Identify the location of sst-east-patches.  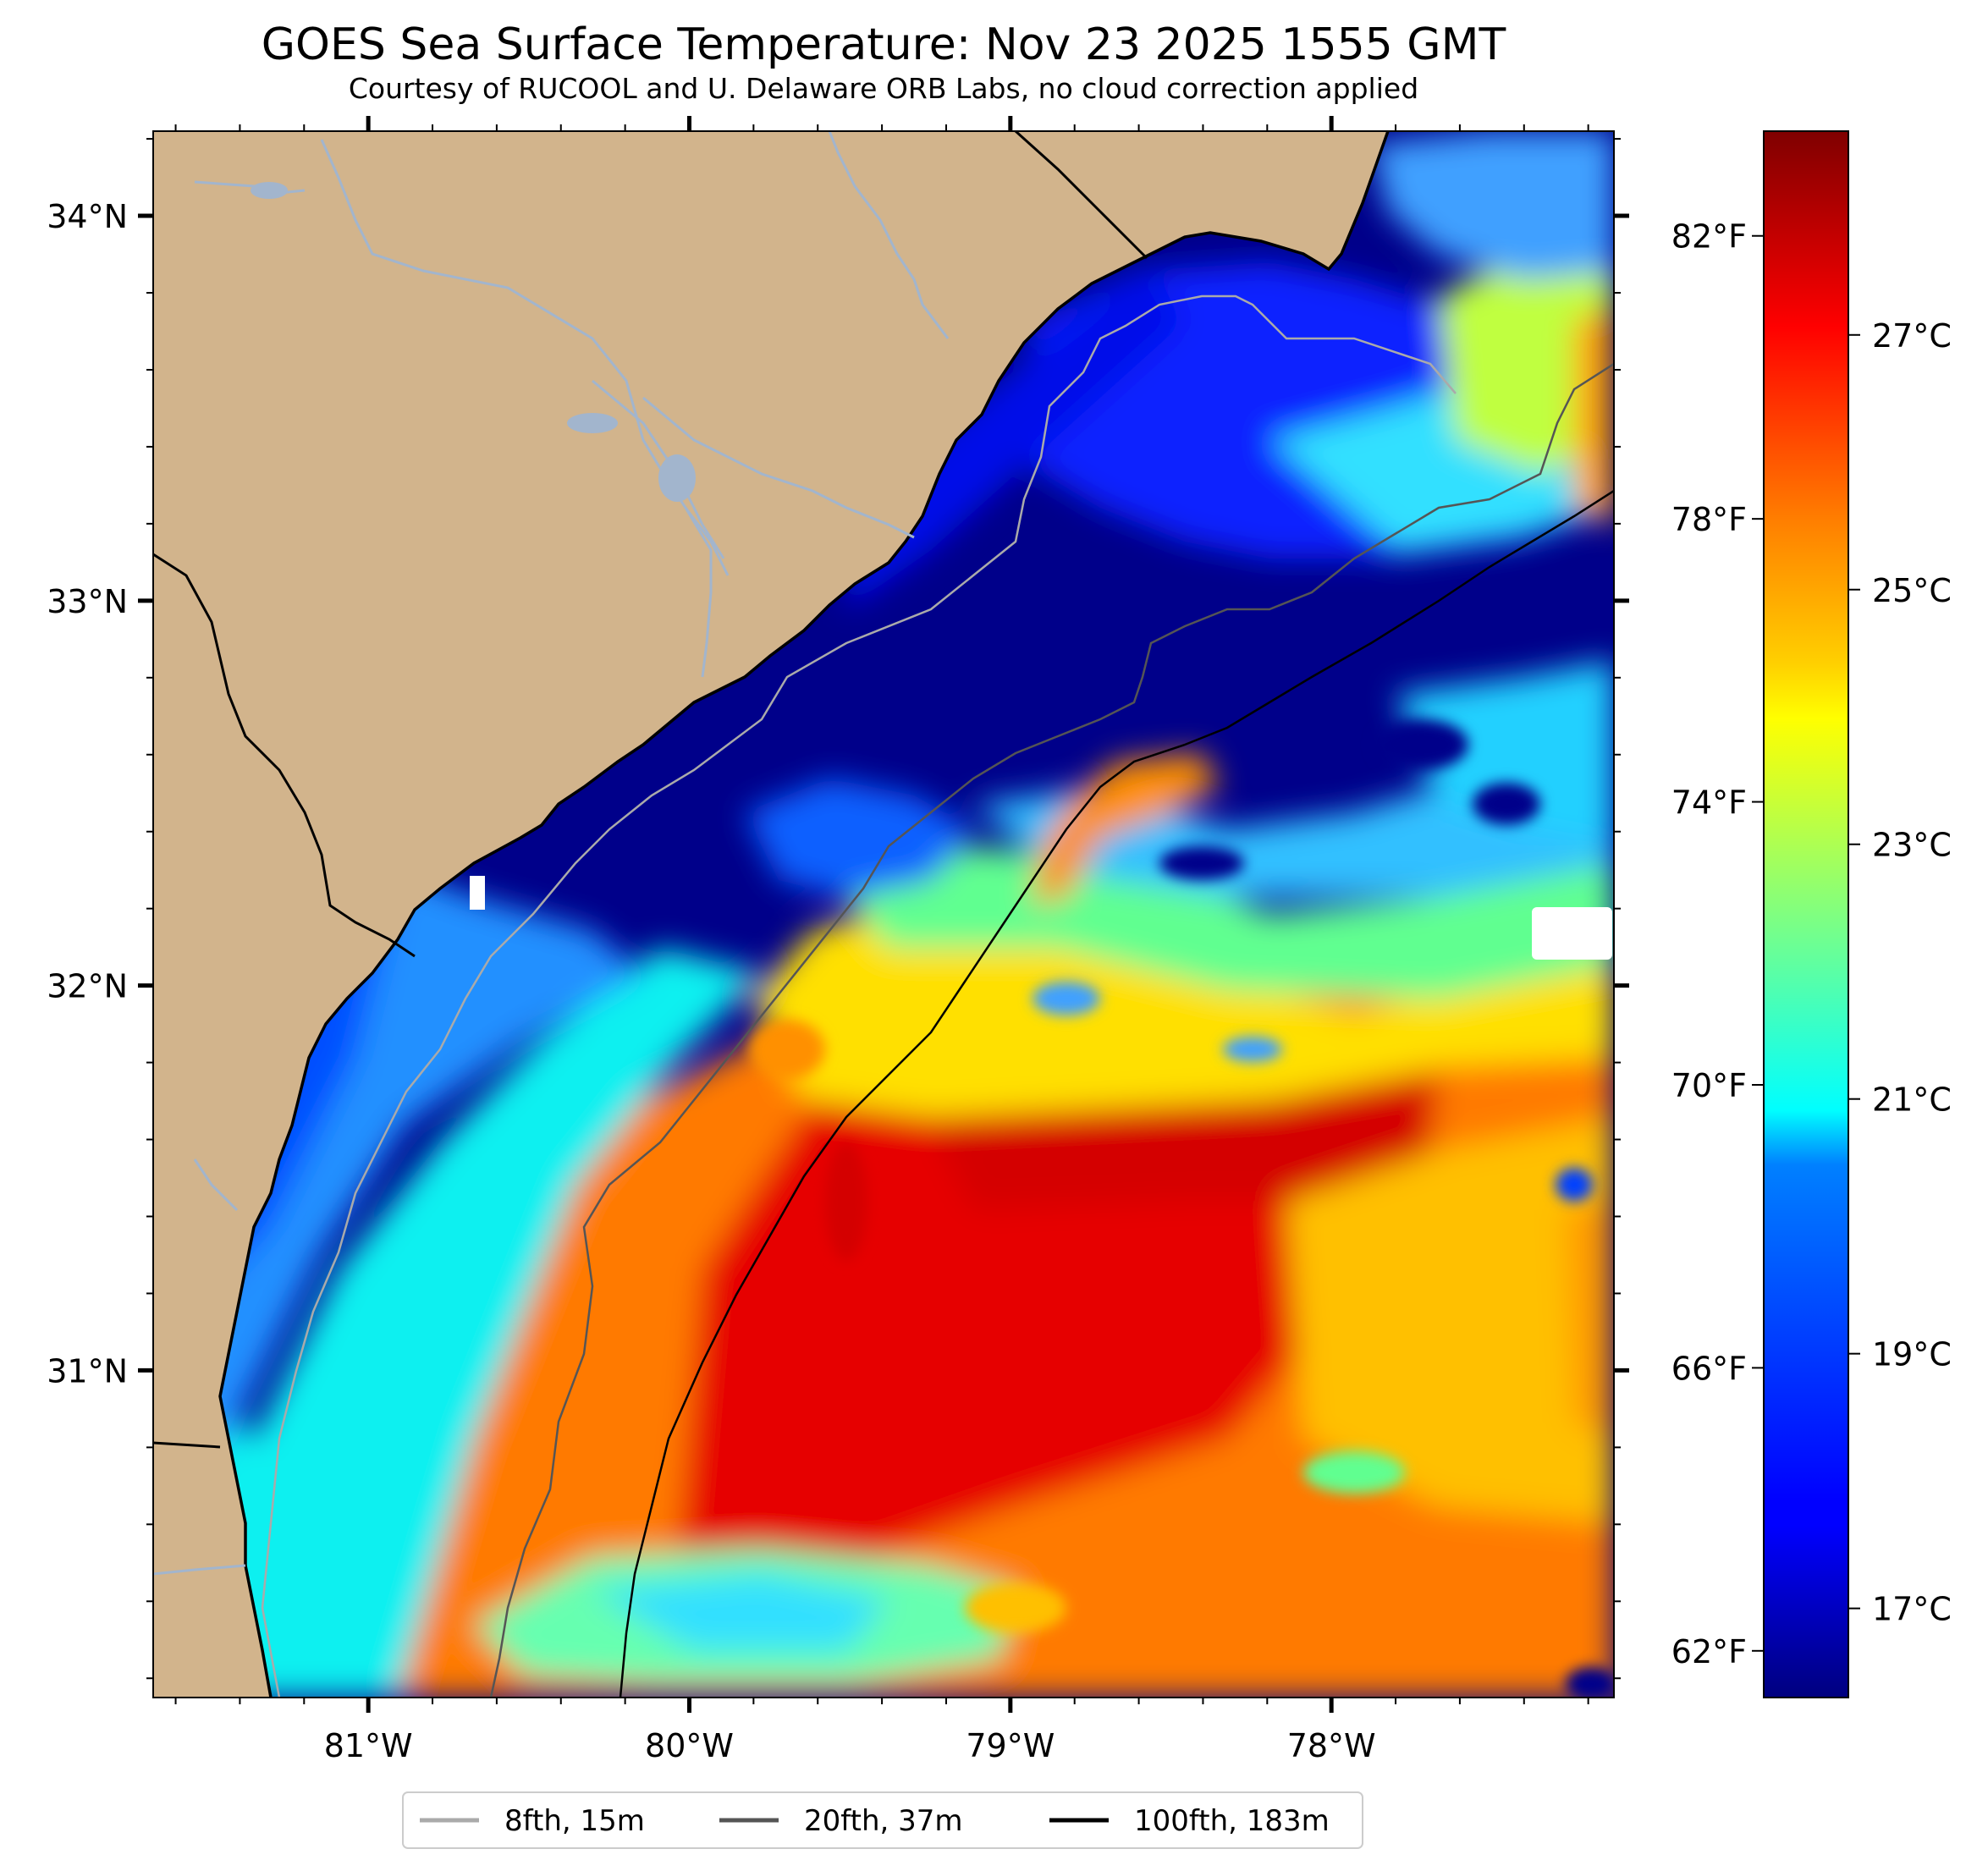
(1505, 753).